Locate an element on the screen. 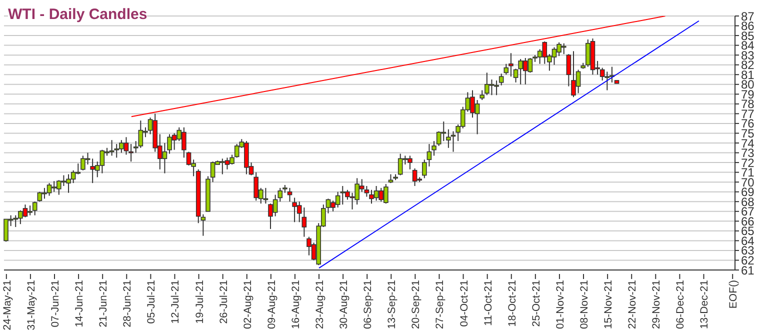  x-tick-label: 04-Oct-21 is located at coordinates (464, 303).